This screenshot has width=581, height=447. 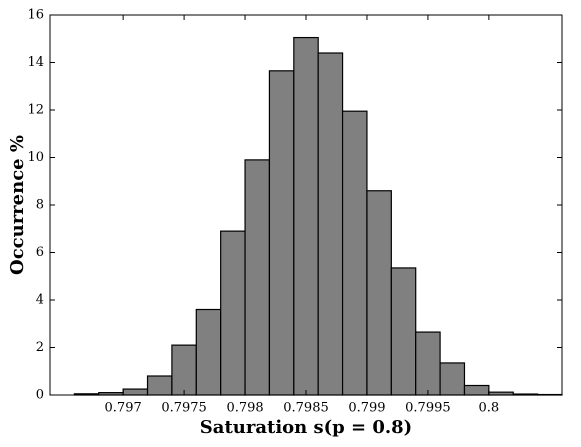 I want to click on x-tick-label: 0.797, so click(x=123, y=408).